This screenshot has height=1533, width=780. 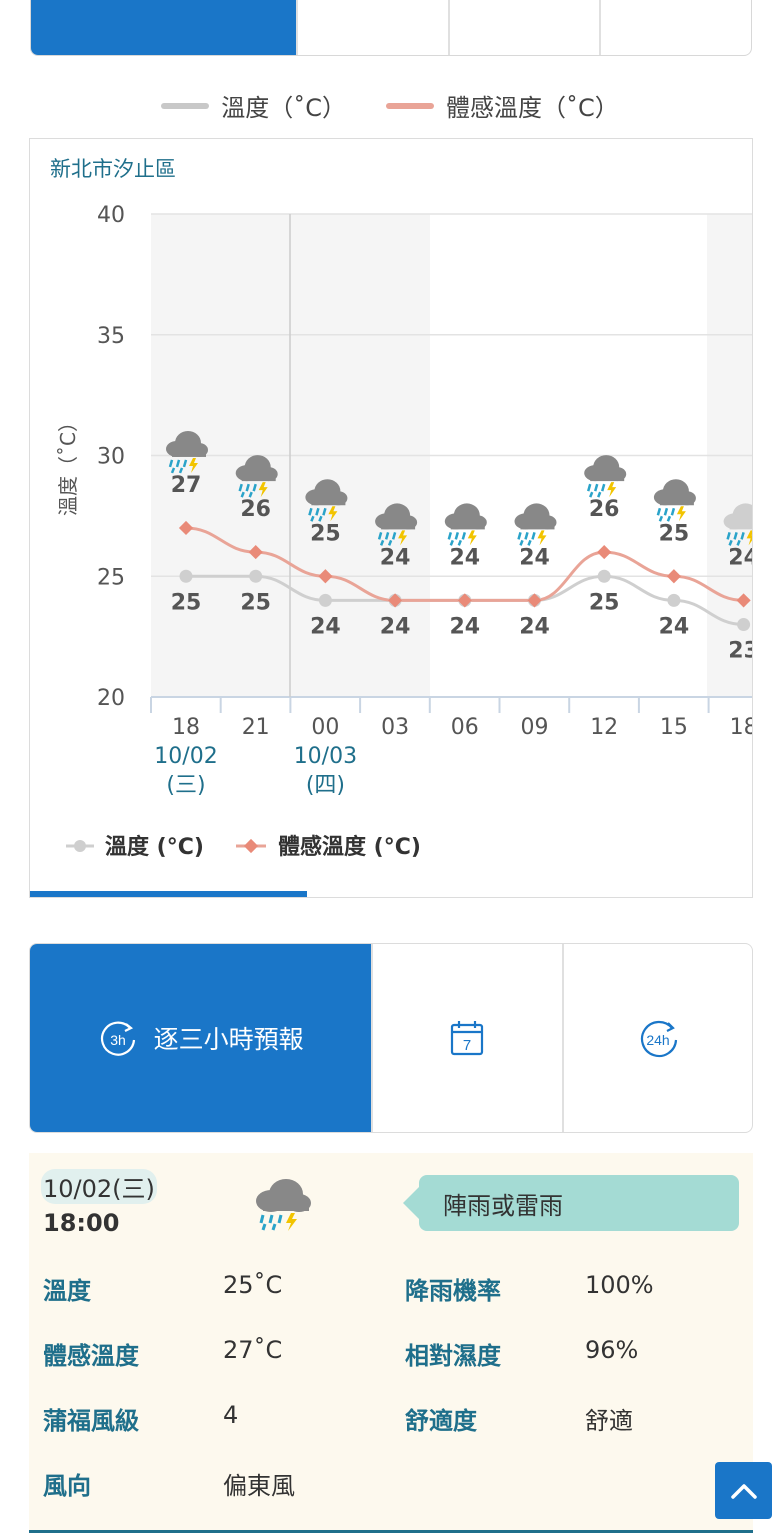 What do you see at coordinates (453, 1291) in the screenshot?
I see `rain-prob-label: 降雨機率` at bounding box center [453, 1291].